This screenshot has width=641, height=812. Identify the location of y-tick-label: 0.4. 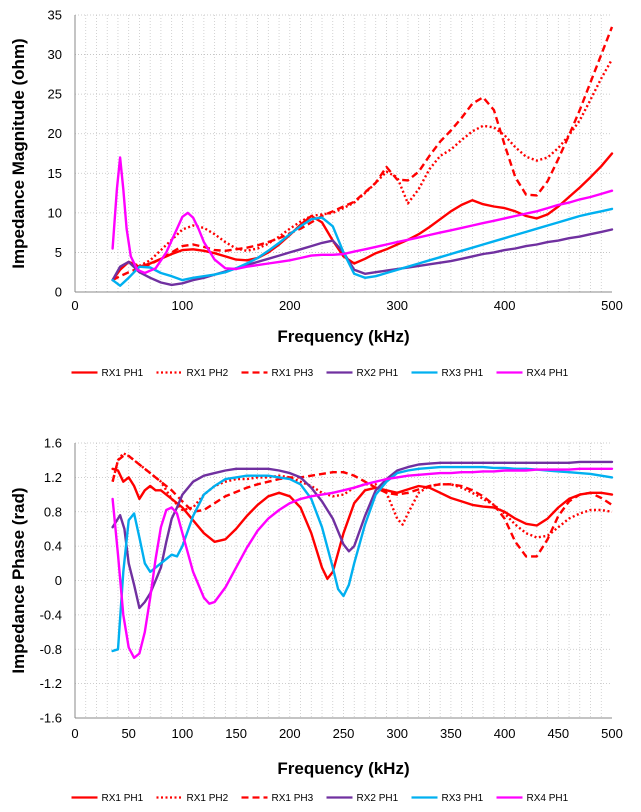
(53, 546).